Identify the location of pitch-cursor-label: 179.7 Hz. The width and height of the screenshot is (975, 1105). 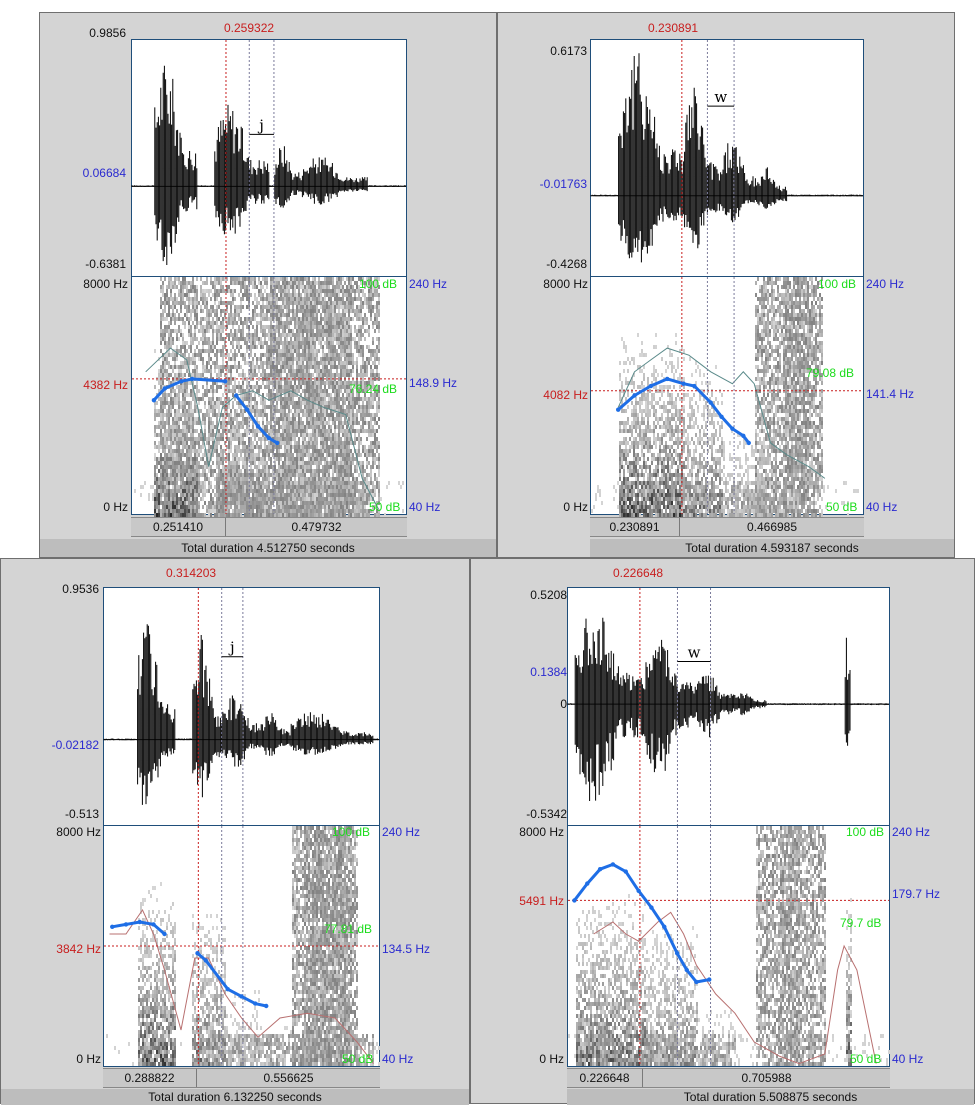
(916, 894).